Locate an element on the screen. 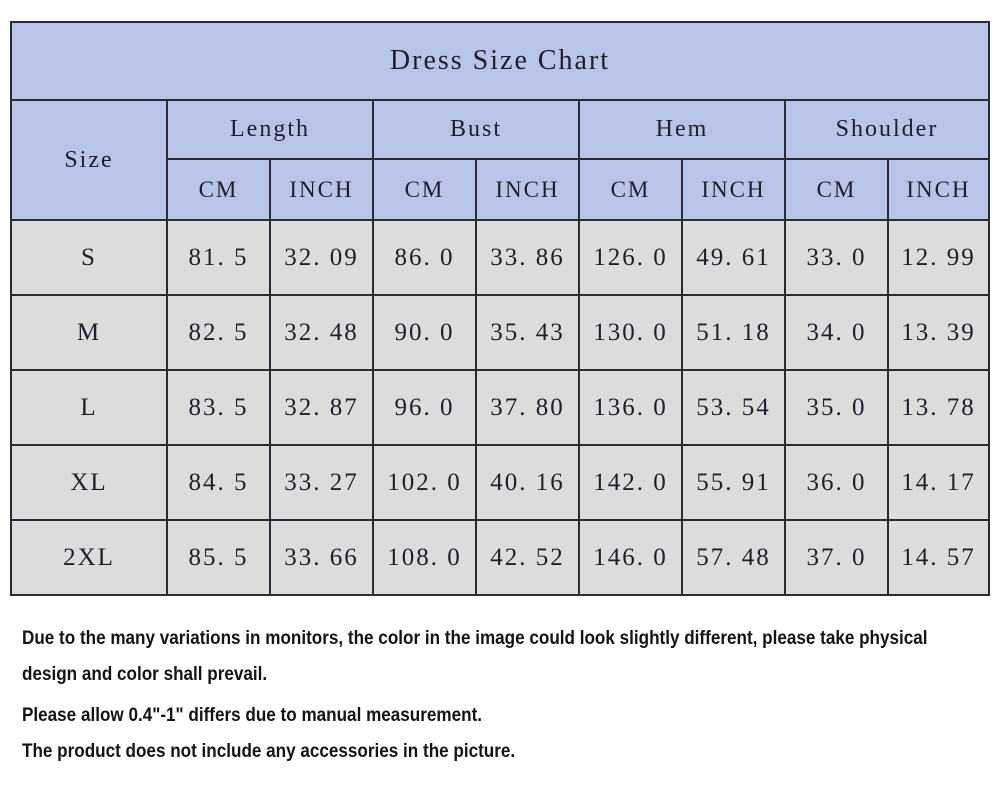  unit-header-bust-inch: INCH is located at coordinates (527, 189).